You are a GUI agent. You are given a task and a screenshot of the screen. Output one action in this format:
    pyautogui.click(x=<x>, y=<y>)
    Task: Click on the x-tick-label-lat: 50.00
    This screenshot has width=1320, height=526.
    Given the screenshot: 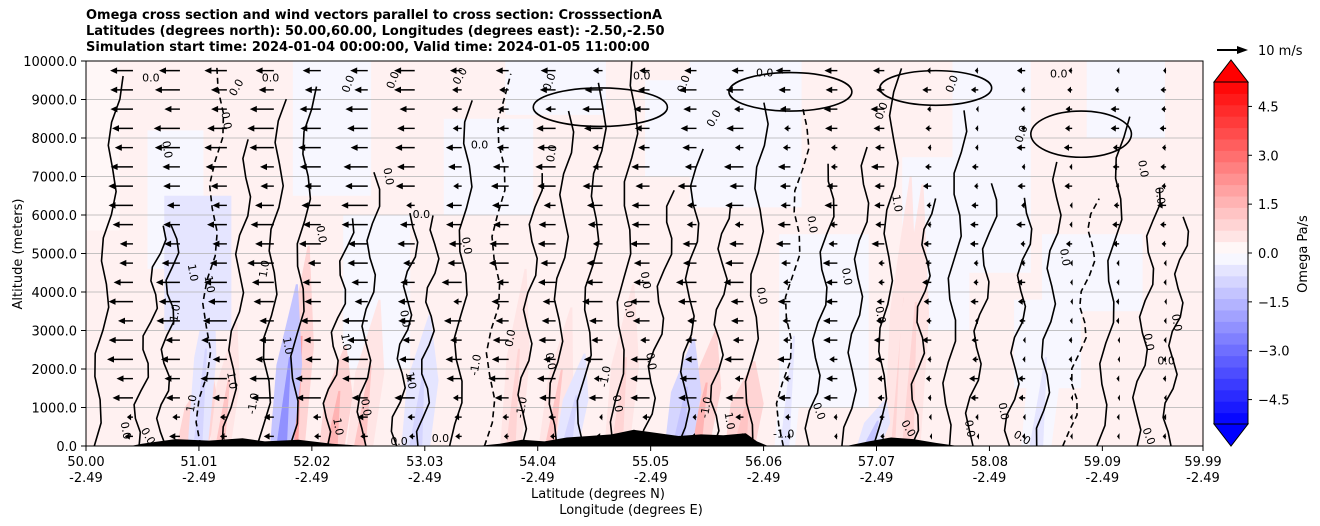 What is the action you would take?
    pyautogui.click(x=85, y=462)
    